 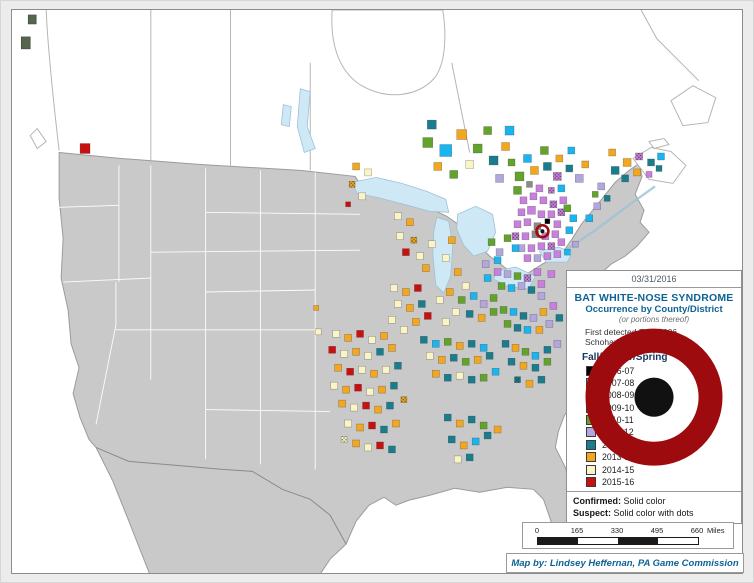 What do you see at coordinates (697, 530) in the screenshot?
I see `scale-tick-label: 660` at bounding box center [697, 530].